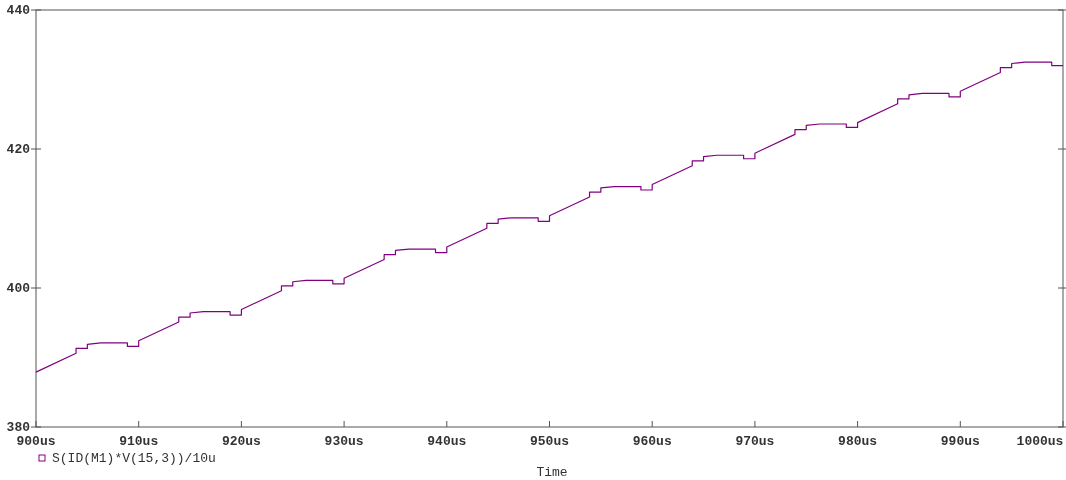  I want to click on x-tick-label: 960us, so click(652, 441).